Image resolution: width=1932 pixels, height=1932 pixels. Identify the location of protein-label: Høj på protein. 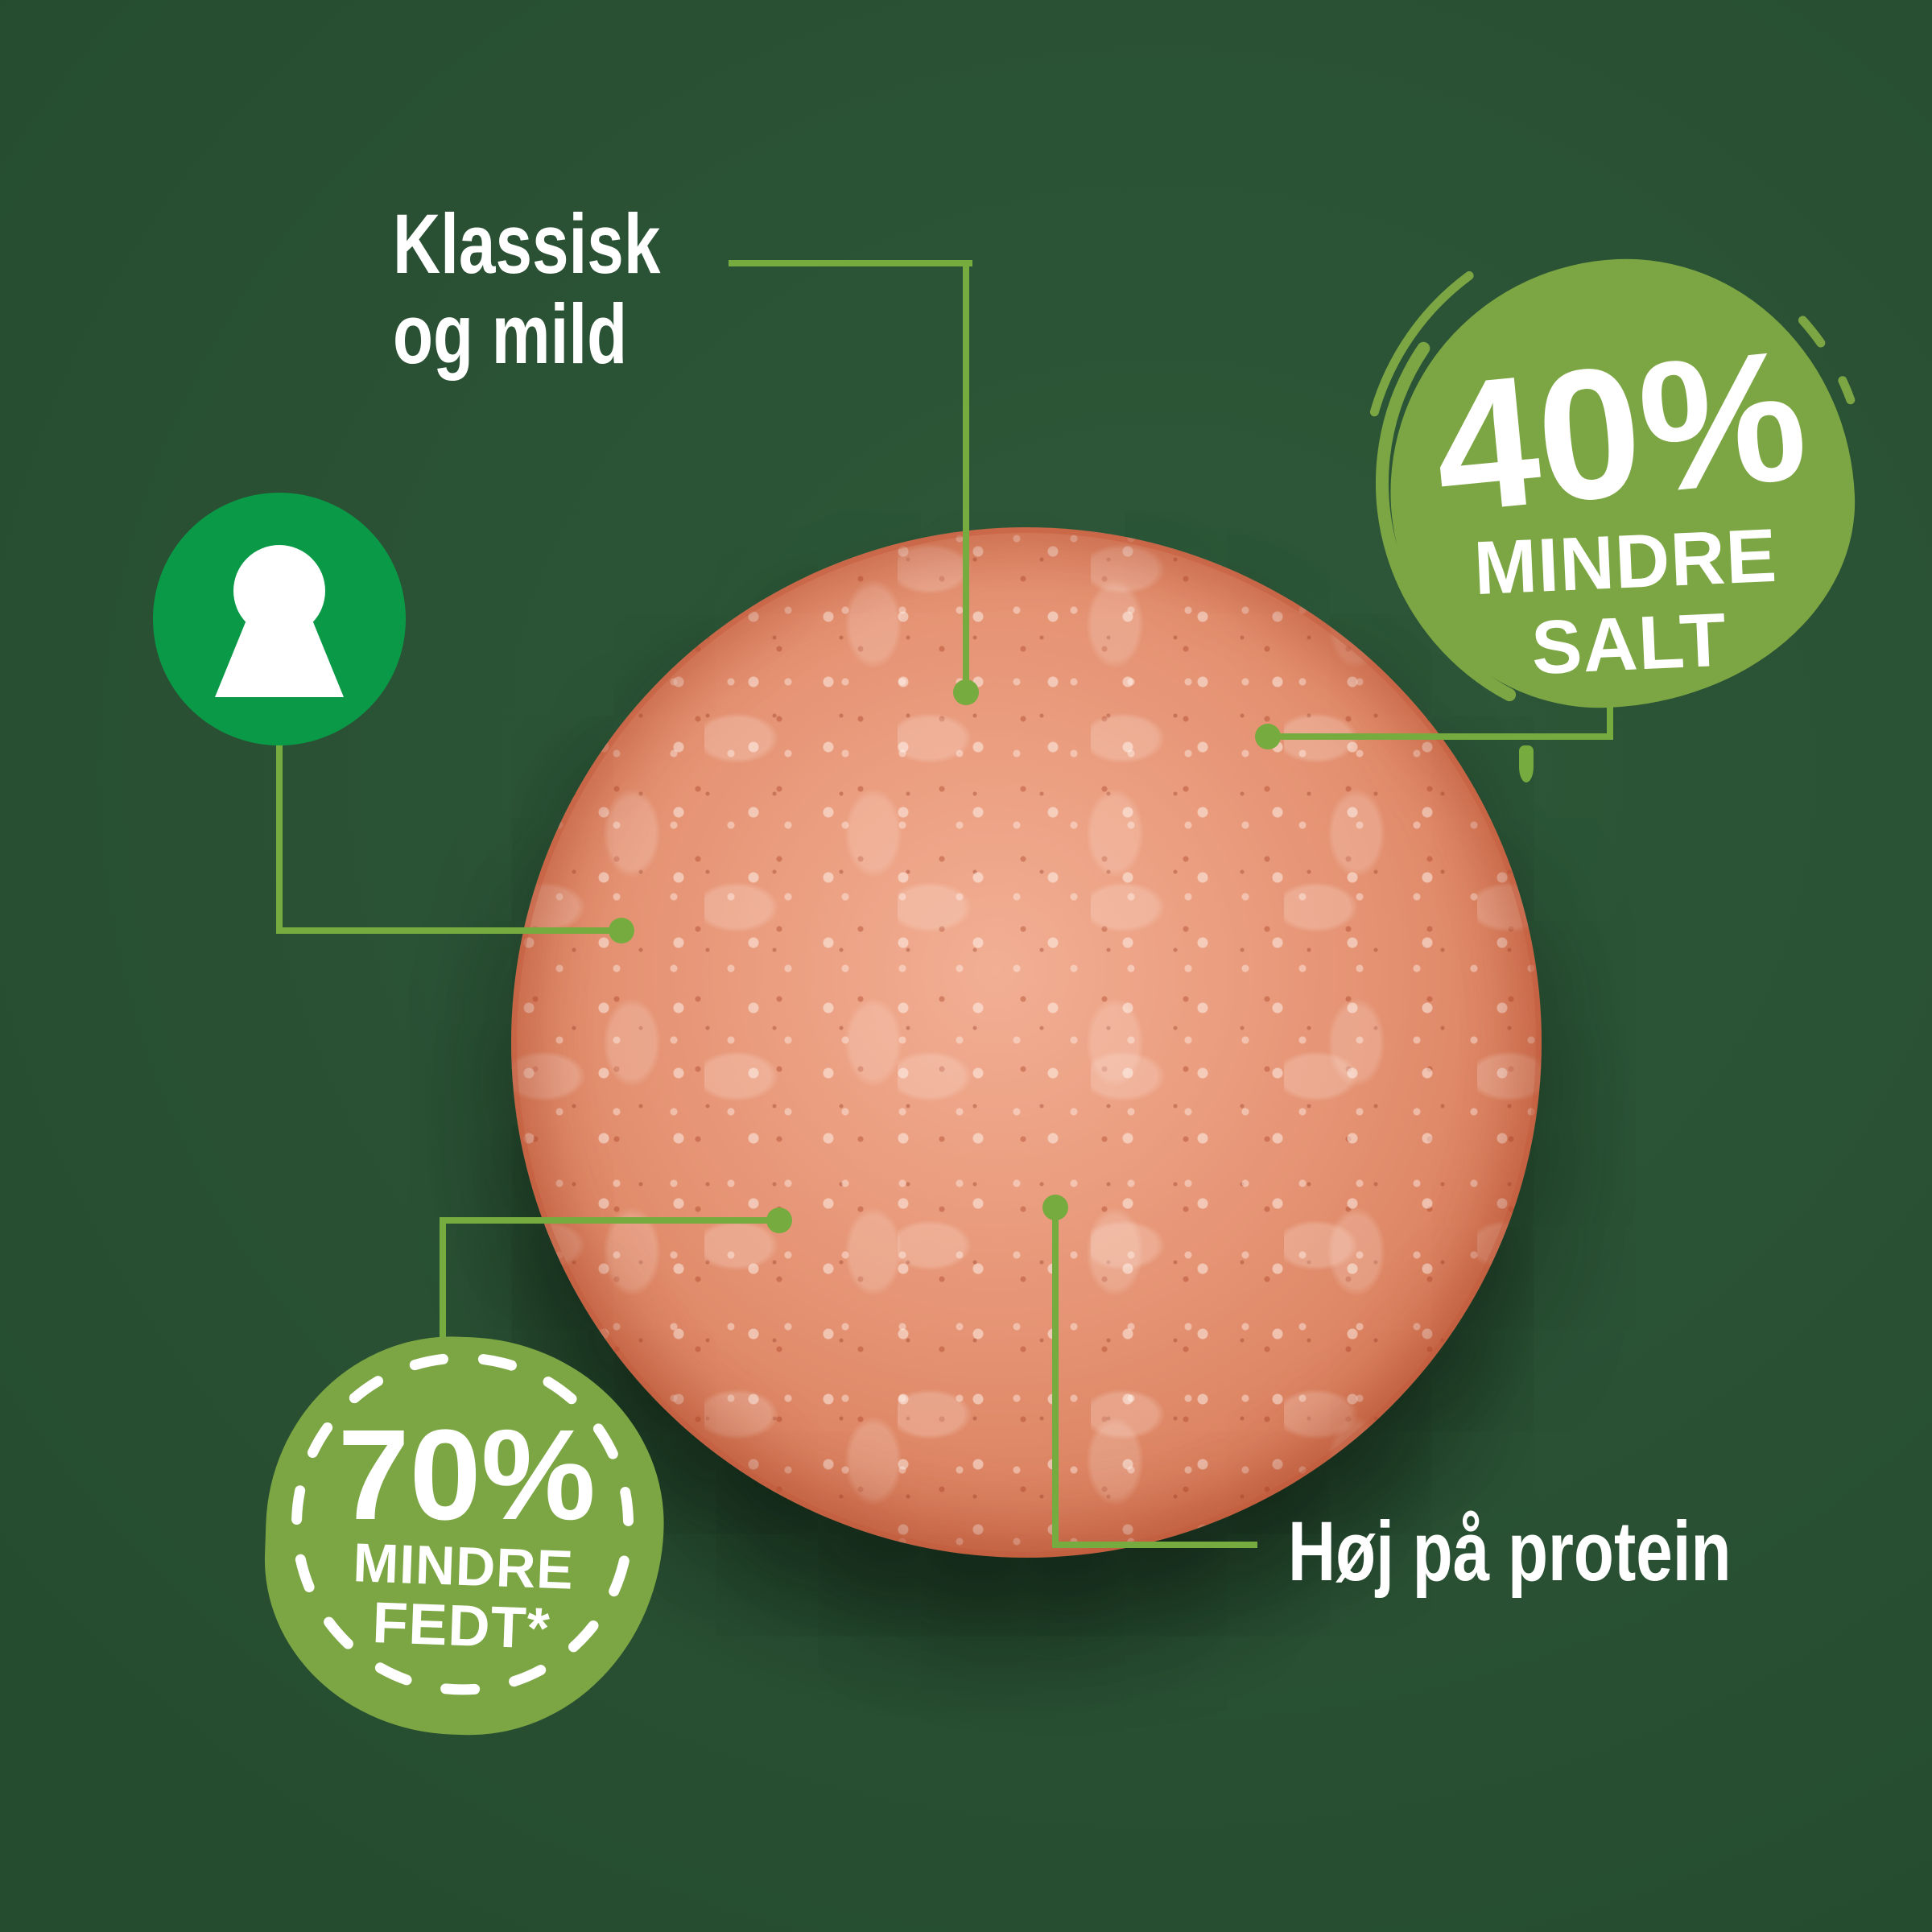
(1572, 1552).